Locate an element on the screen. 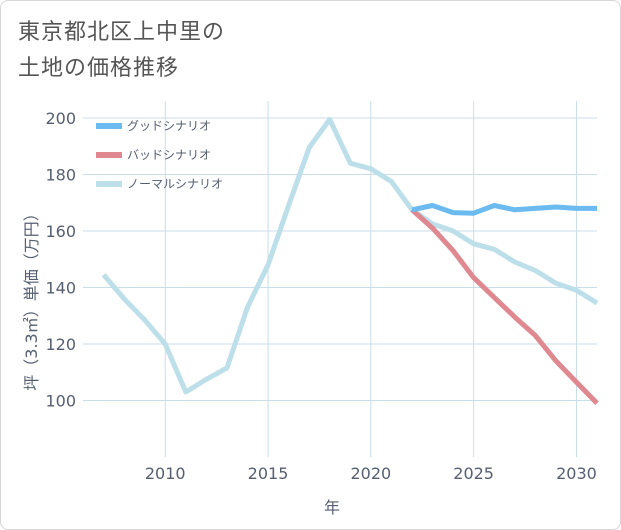 Image resolution: width=621 pixels, height=530 pixels. x-tick-labels: 2010 2015 2020 2025 2030 is located at coordinates (371, 473).